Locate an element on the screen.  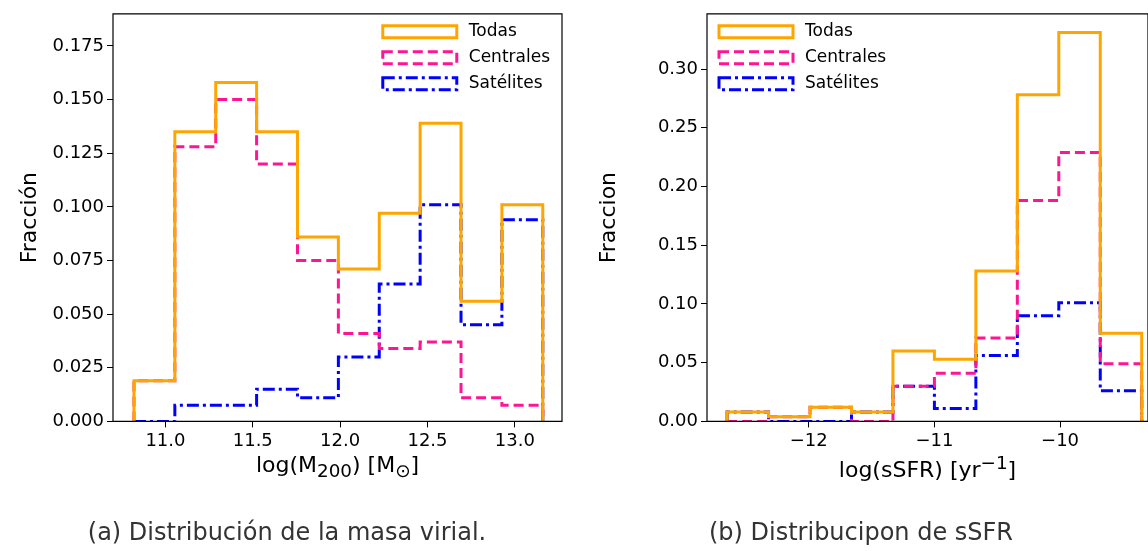
x-axis-title: log(M$_{200}$) [M$_{⊙}$] is located at coordinates (337, 467).